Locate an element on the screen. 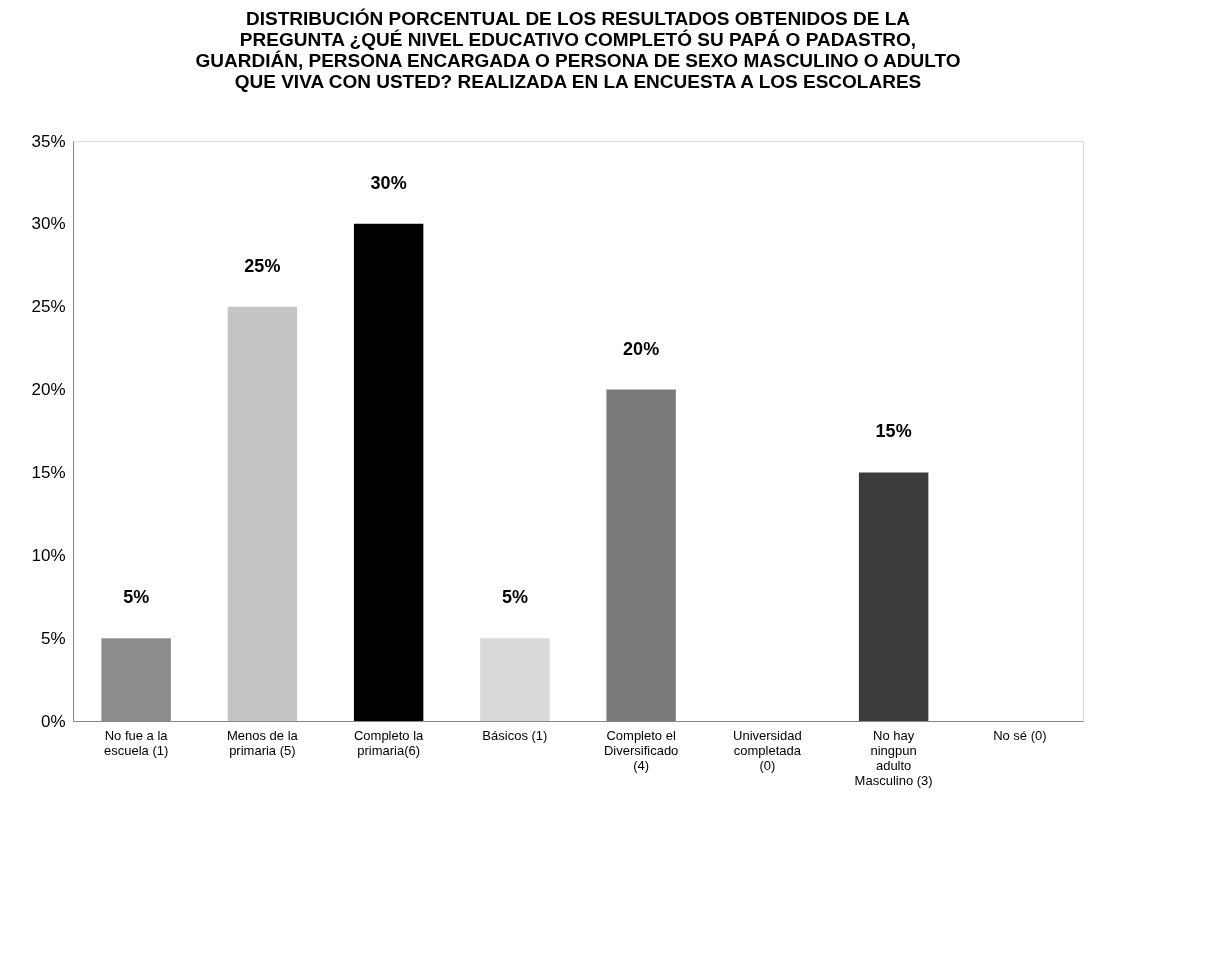 The width and height of the screenshot is (1208, 955). y-tick-label: 10% is located at coordinates (48, 555).